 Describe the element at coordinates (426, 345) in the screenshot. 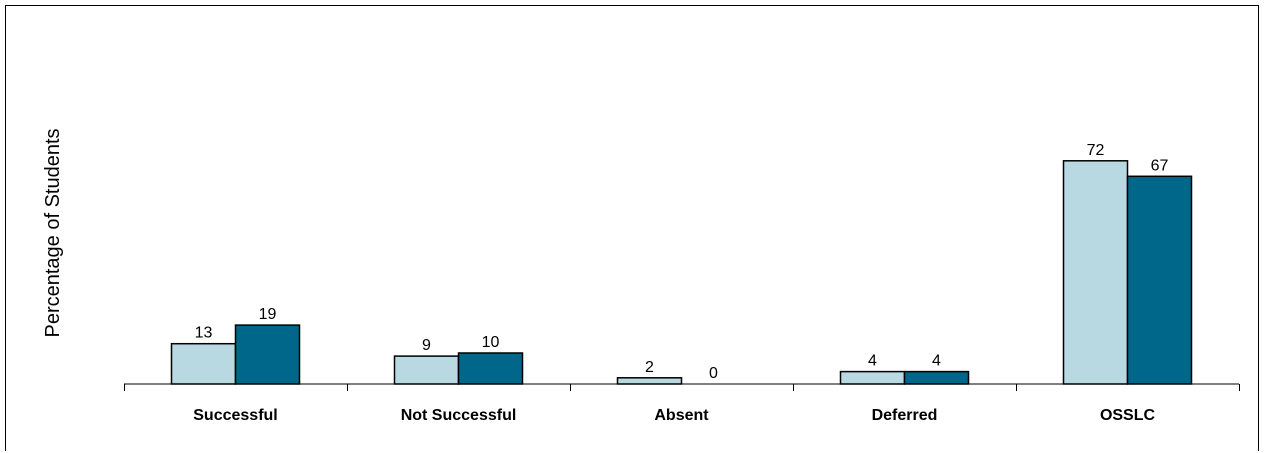

I see `data-label: 9` at that location.